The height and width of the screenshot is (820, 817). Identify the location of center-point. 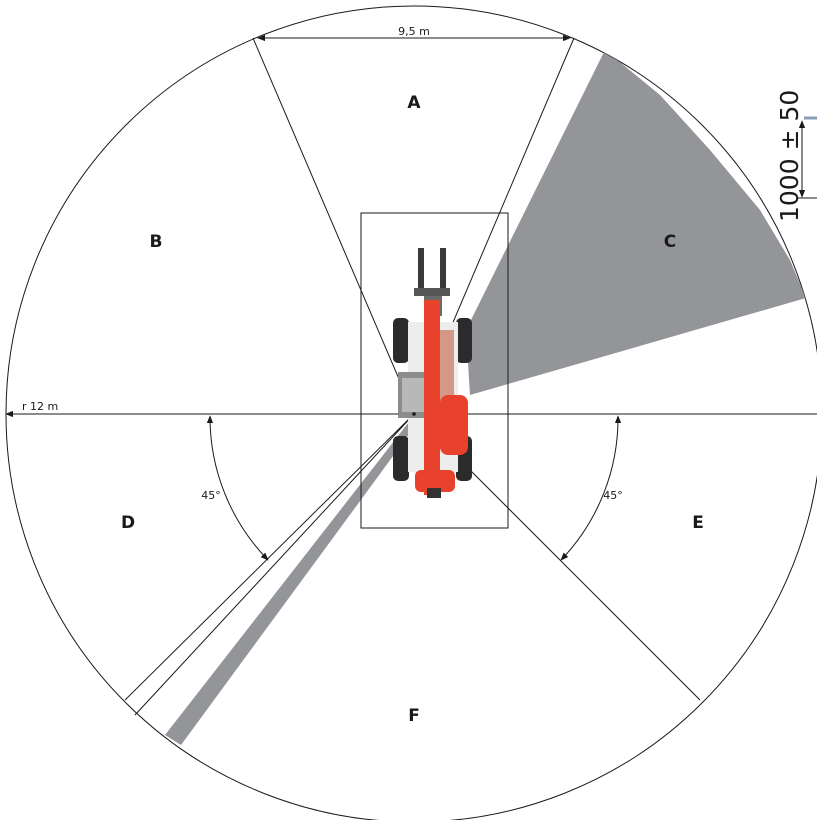
(414, 414).